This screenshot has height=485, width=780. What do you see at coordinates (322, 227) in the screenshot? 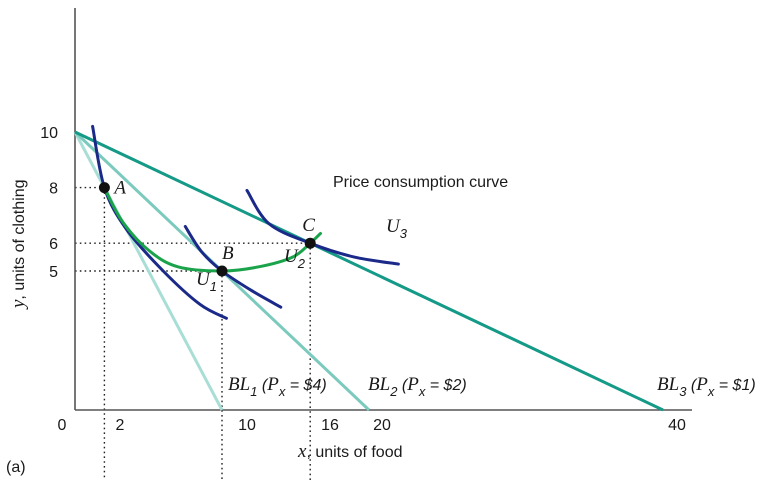
I see `indifference-curve-u3` at bounding box center [322, 227].